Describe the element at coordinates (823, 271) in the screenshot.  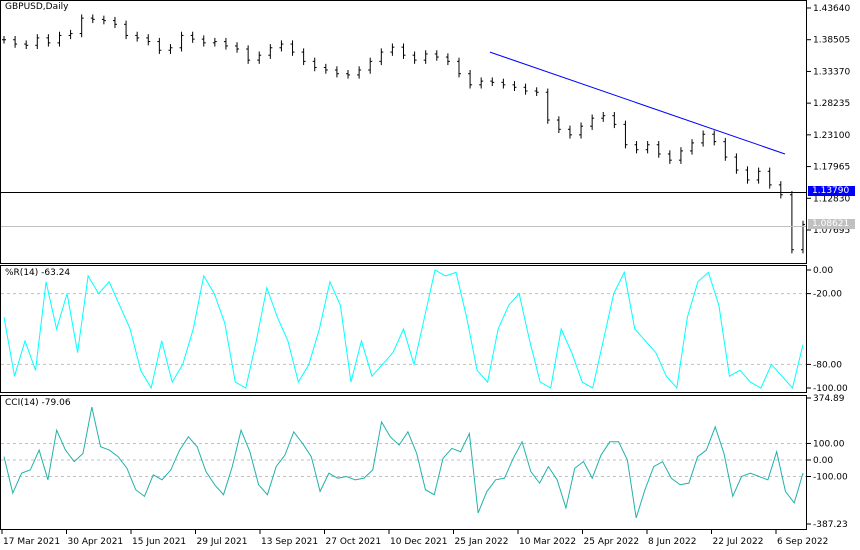
I see `wpr-tick-label: 0.00` at that location.